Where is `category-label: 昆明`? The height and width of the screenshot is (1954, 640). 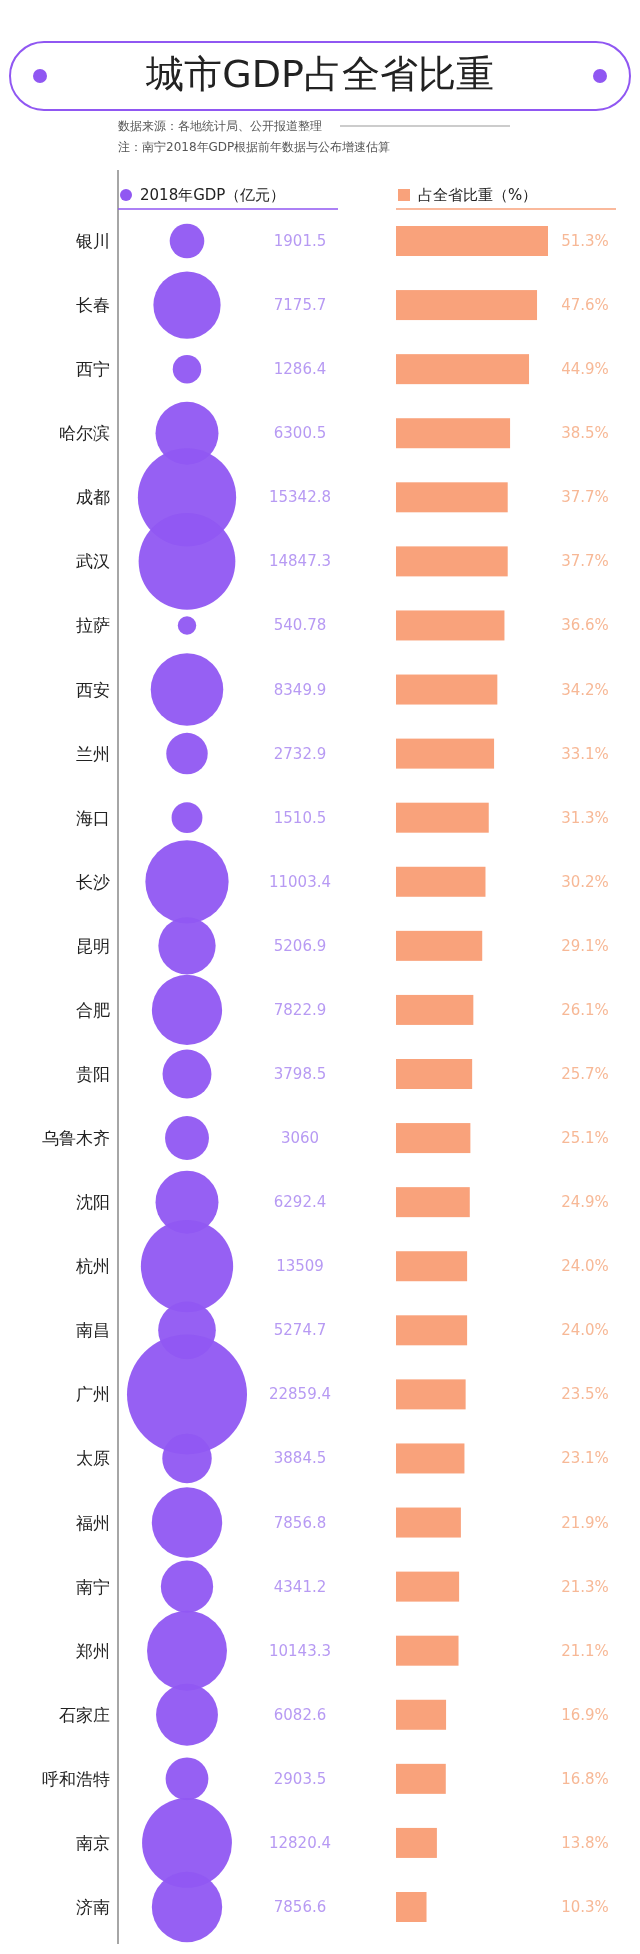
category-label: 昆明 is located at coordinates (93, 945).